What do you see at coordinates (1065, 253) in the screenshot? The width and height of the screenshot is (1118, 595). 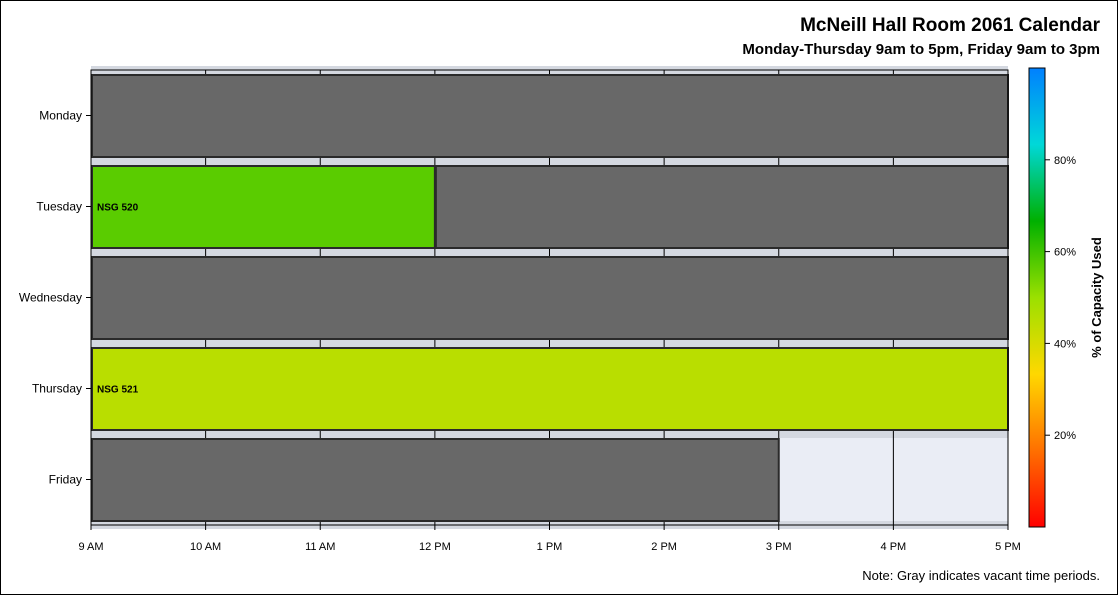 I see `colorbar-tick-label: 60%` at bounding box center [1065, 253].